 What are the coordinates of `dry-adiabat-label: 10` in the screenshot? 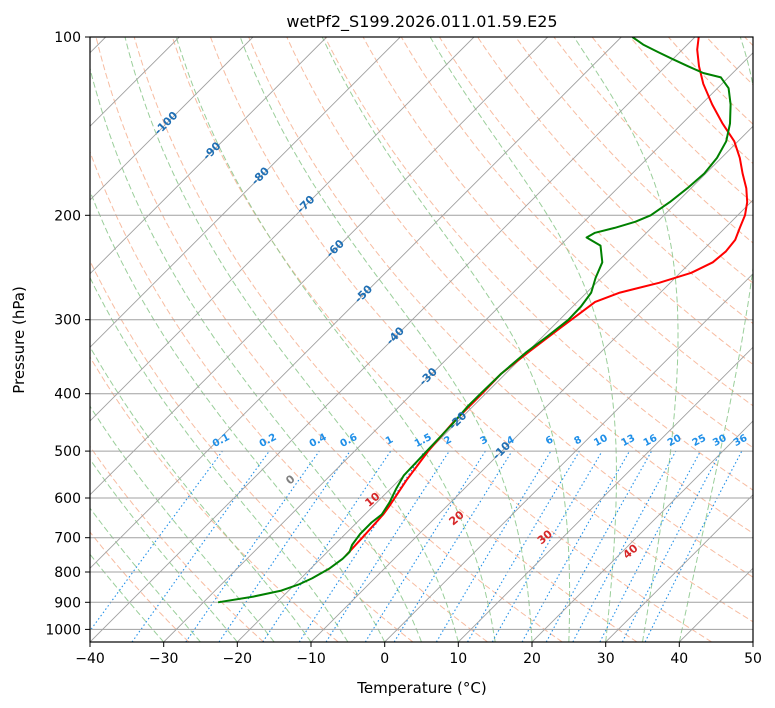 It's located at (372, 500).